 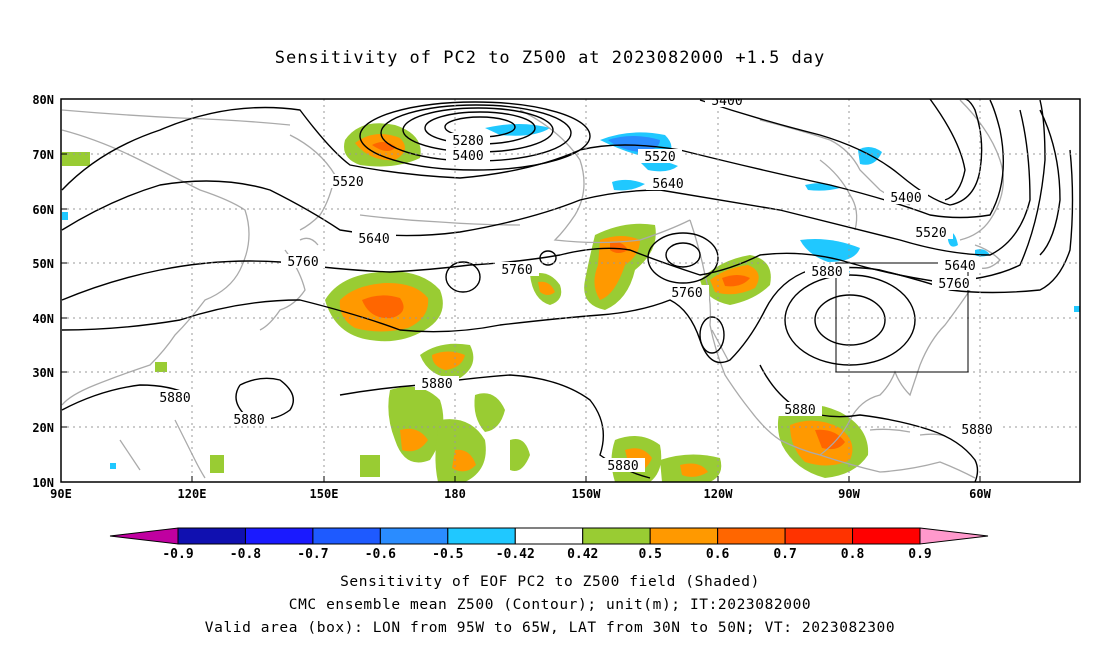 I want to click on colorbar-label: 0.5, so click(x=649, y=554).